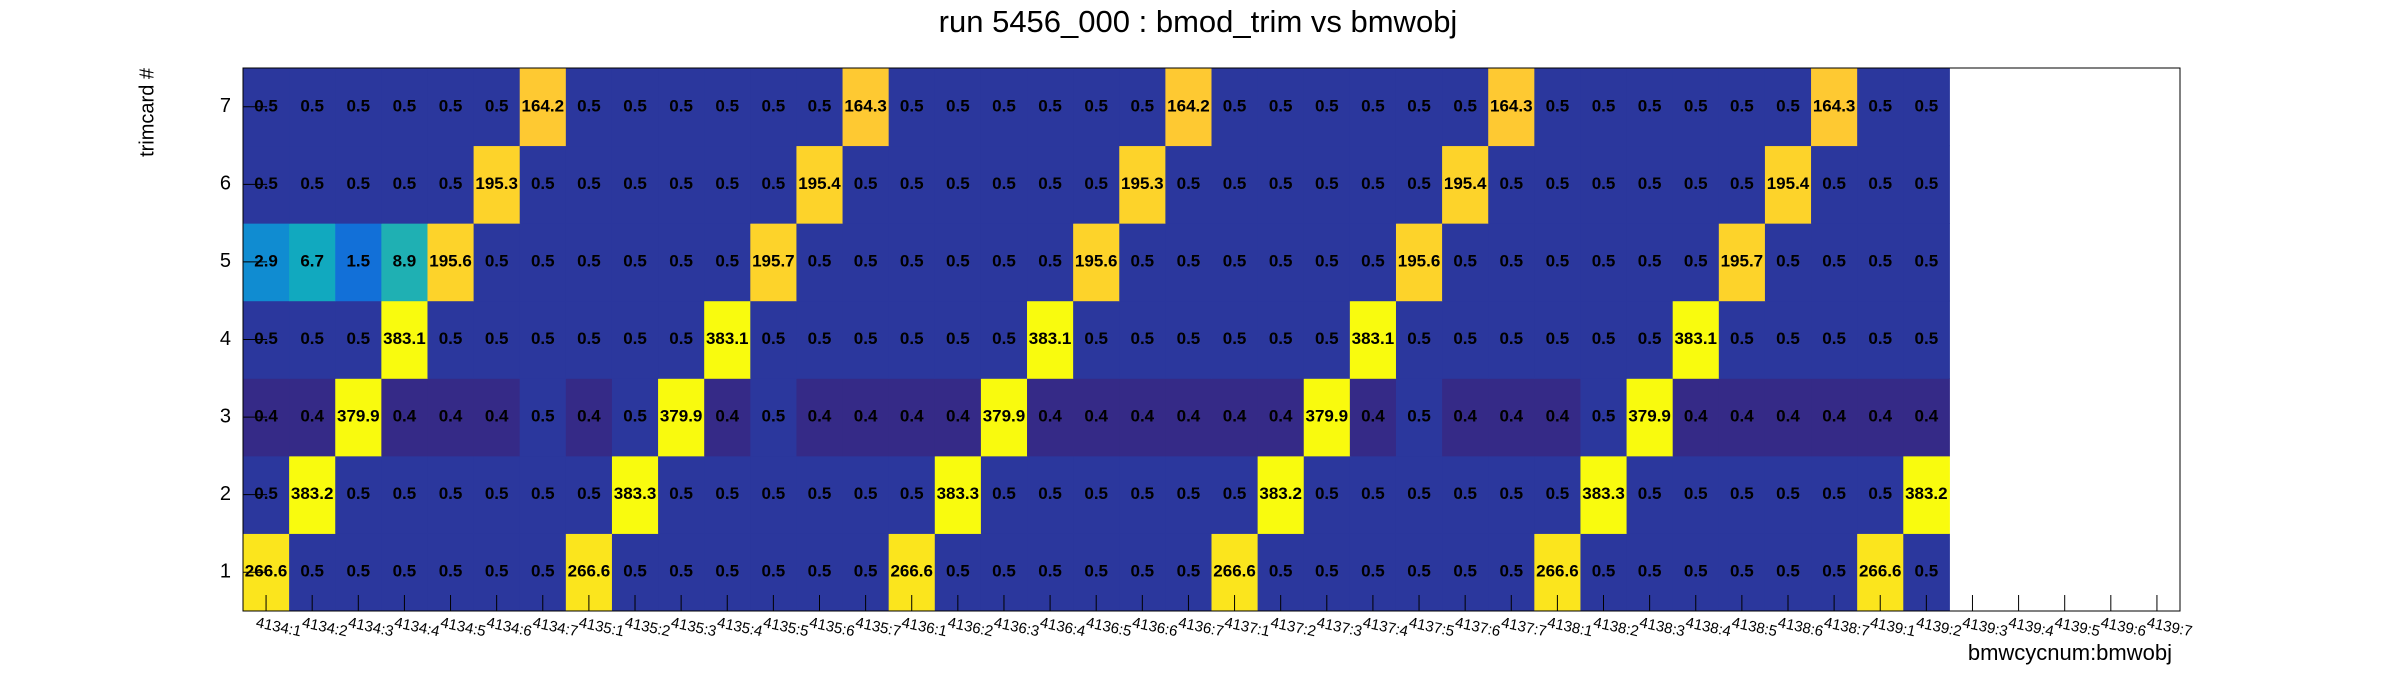 The height and width of the screenshot is (677, 2396). Describe the element at coordinates (312, 493) in the screenshot. I see `cell-label: 383.2` at that location.